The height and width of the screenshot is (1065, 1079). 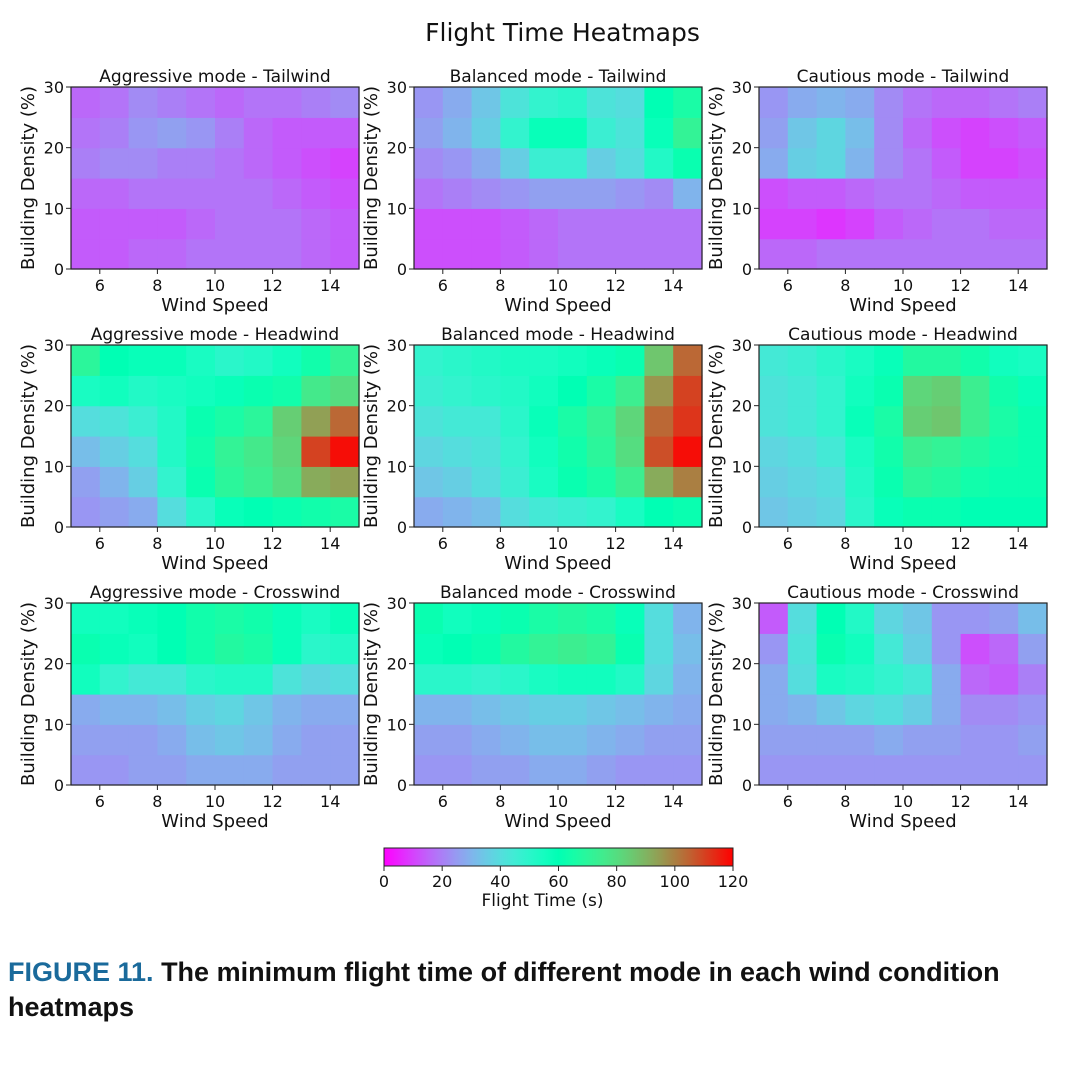 What do you see at coordinates (28, 694) in the screenshot?
I see `y-axis-label: Building Density (%)` at bounding box center [28, 694].